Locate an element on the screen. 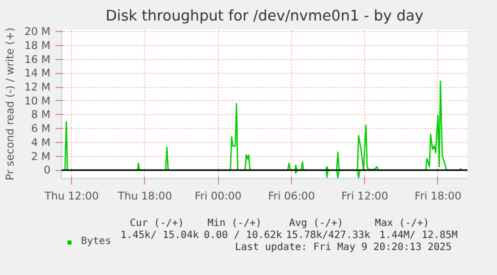 This screenshot has width=497, height=275. y-tick-label: 10 M is located at coordinates (37, 101).